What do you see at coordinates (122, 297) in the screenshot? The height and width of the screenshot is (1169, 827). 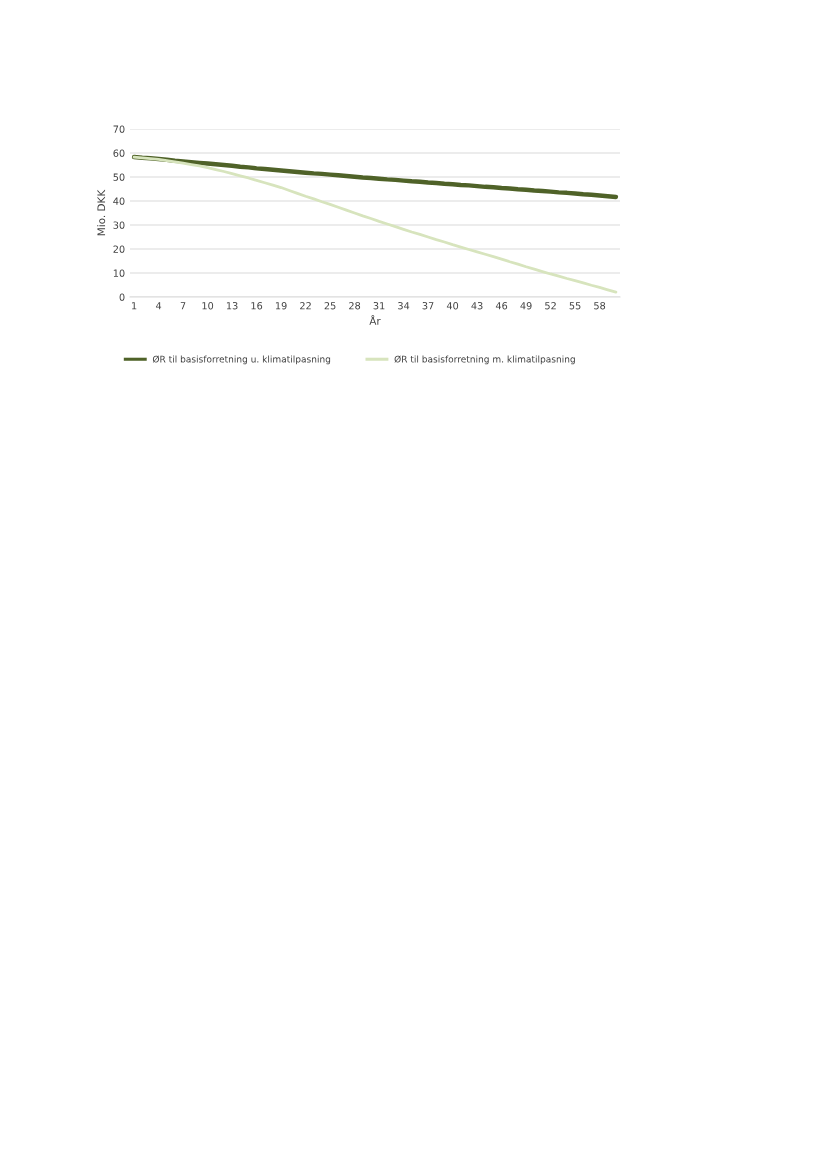 I see `y-tick-label: 0` at bounding box center [122, 297].